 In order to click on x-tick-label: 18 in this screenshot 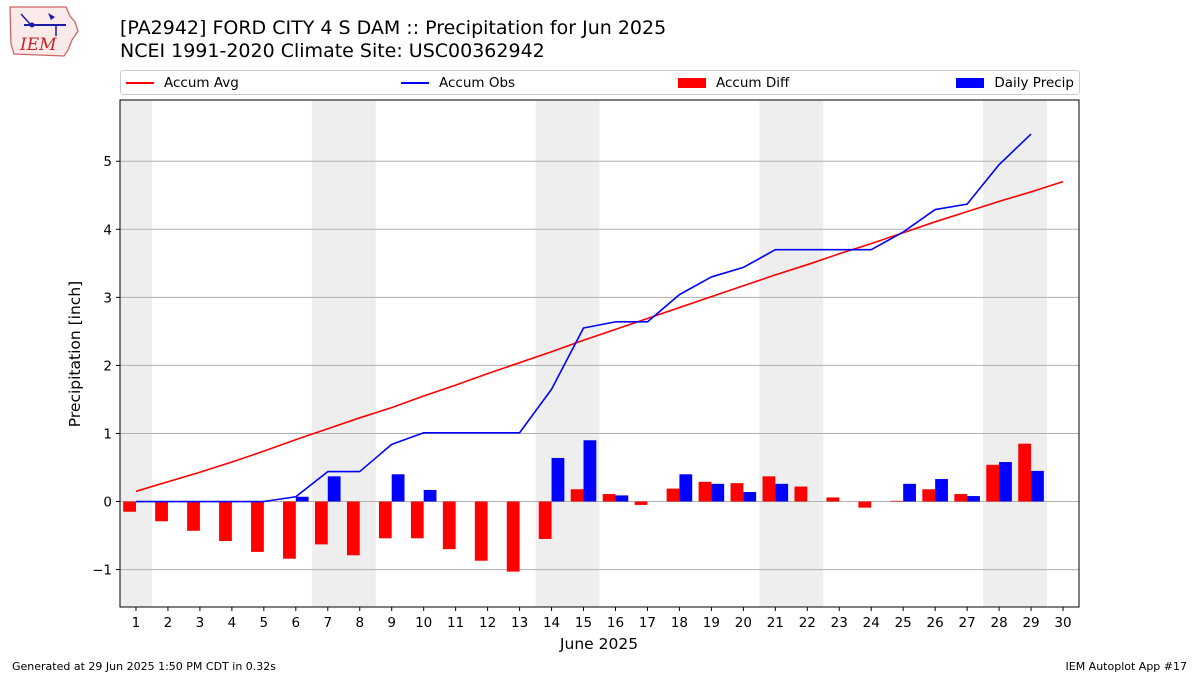, I will do `click(679, 623)`.